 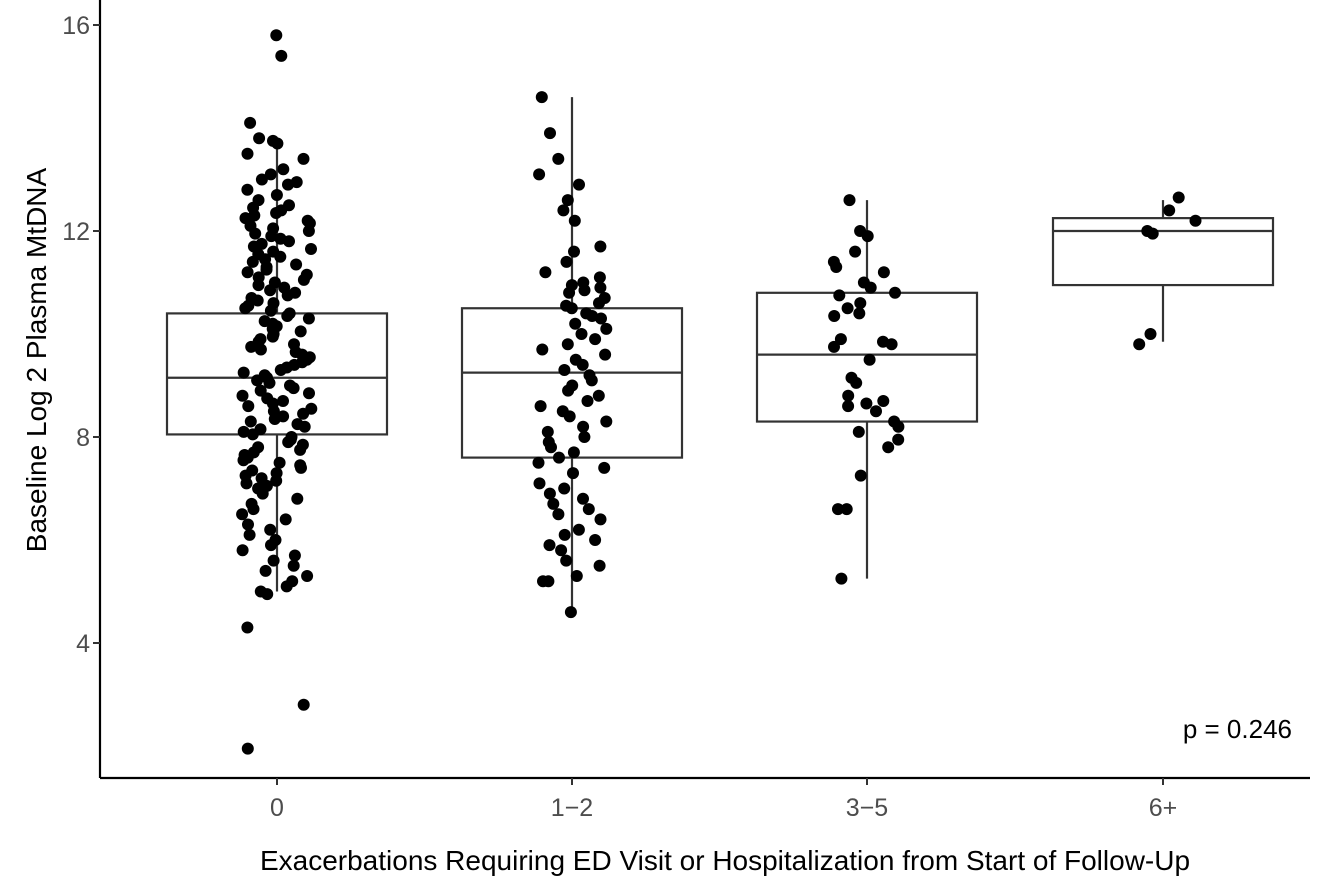 I want to click on x-tick-label: 3−5, so click(x=867, y=808).